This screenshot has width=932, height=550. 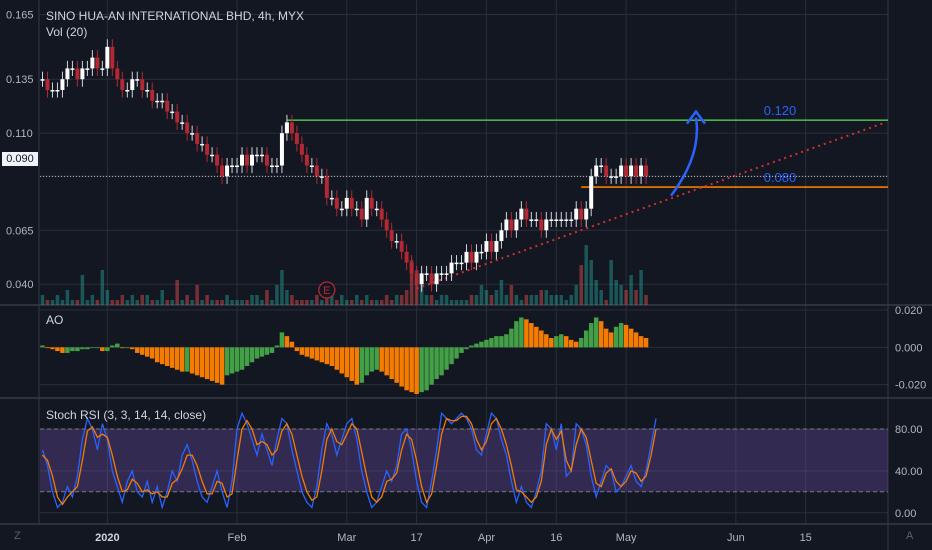 I want to click on right-corner-label: A, so click(x=910, y=536).